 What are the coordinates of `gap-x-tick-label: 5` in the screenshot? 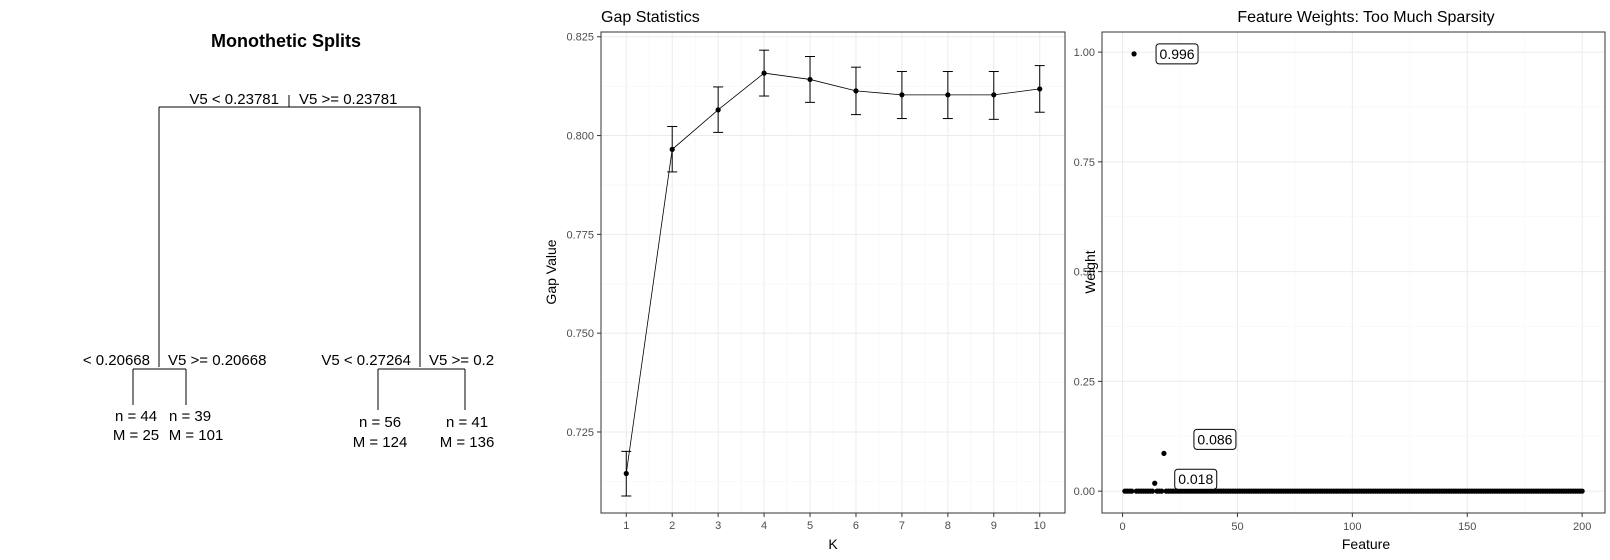 It's located at (810, 526).